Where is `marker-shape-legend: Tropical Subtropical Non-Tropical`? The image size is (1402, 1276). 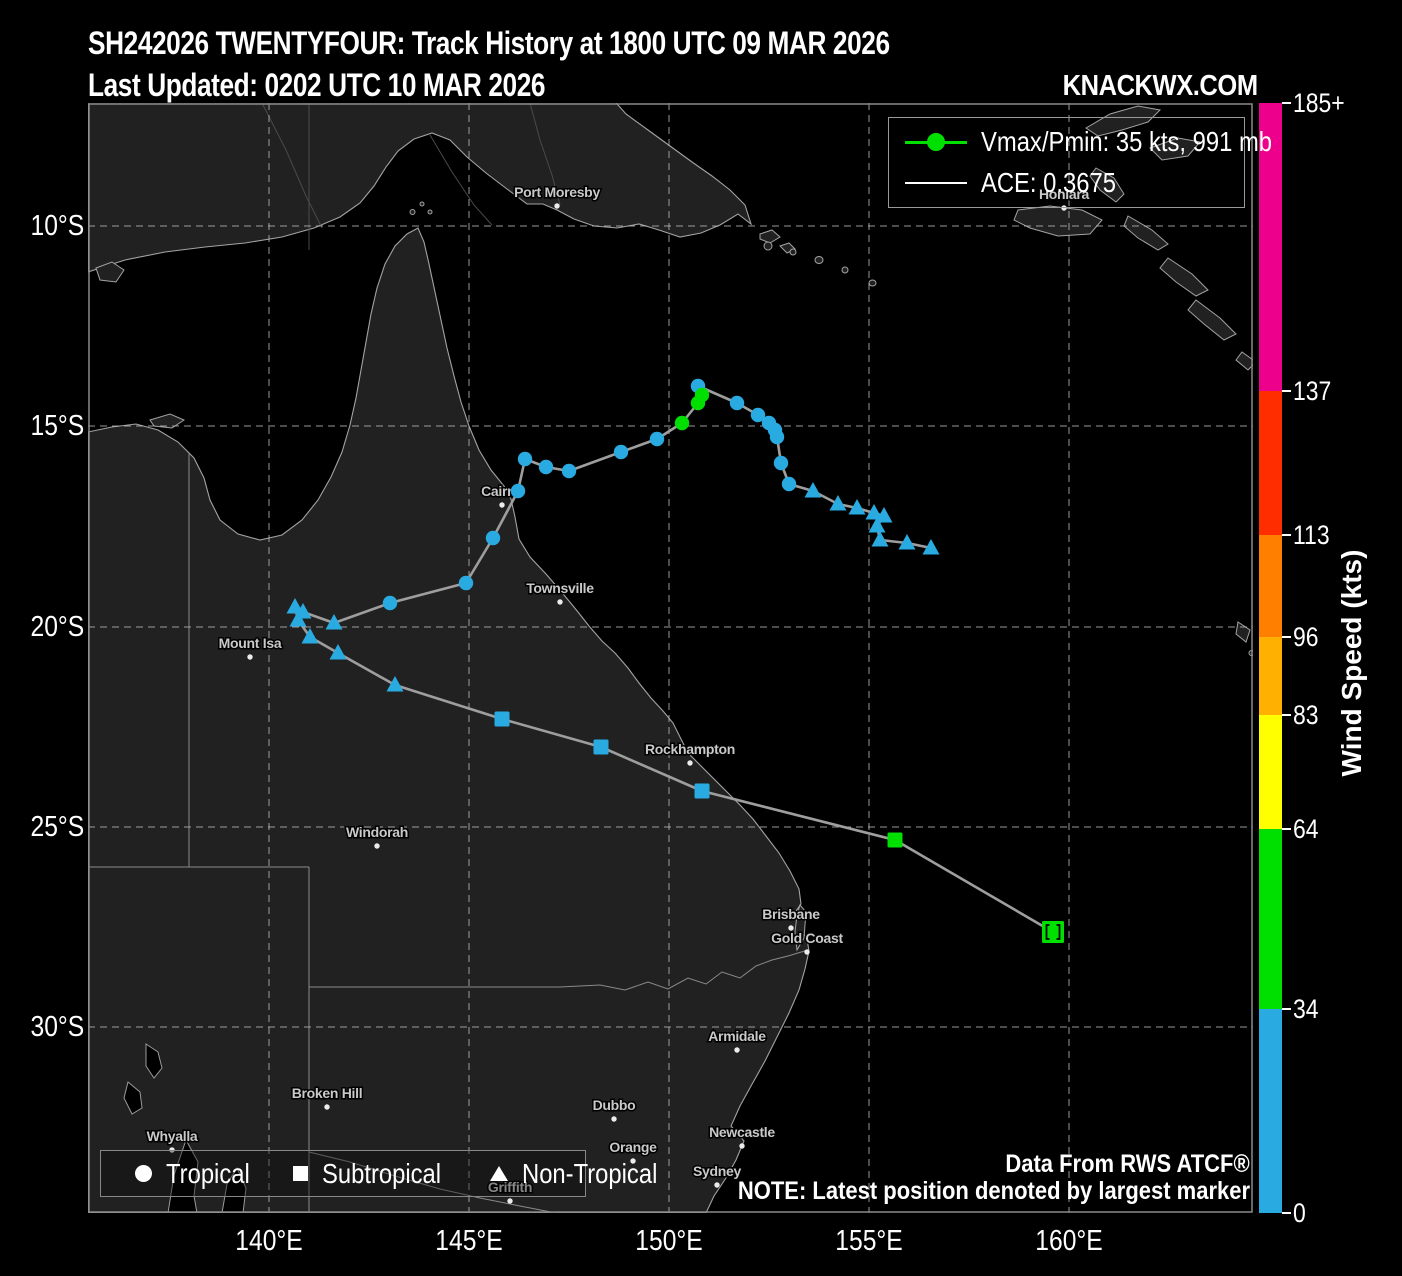 marker-shape-legend: Tropical Subtropical Non-Tropical is located at coordinates (378, 1173).